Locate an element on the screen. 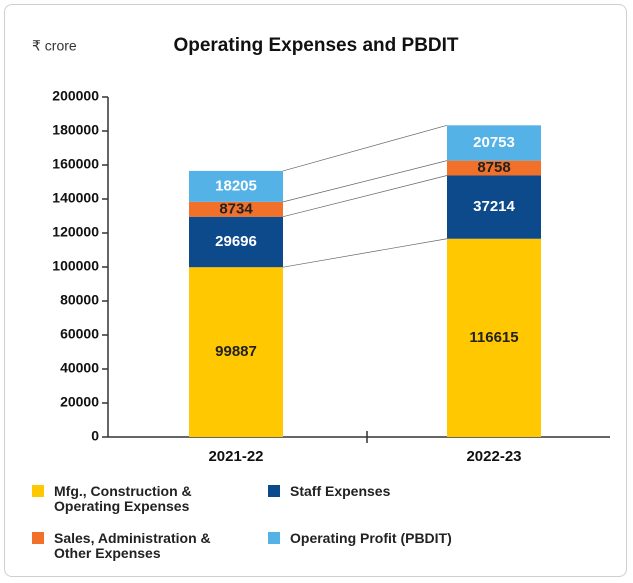 Image resolution: width=633 pixels, height=583 pixels. data-label: 116615 is located at coordinates (493, 337).